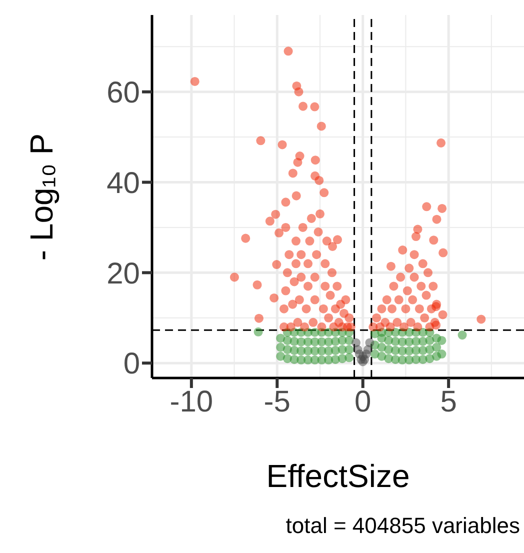  Describe the element at coordinates (123, 273) in the screenshot. I see `y-tick-label: 20` at that location.